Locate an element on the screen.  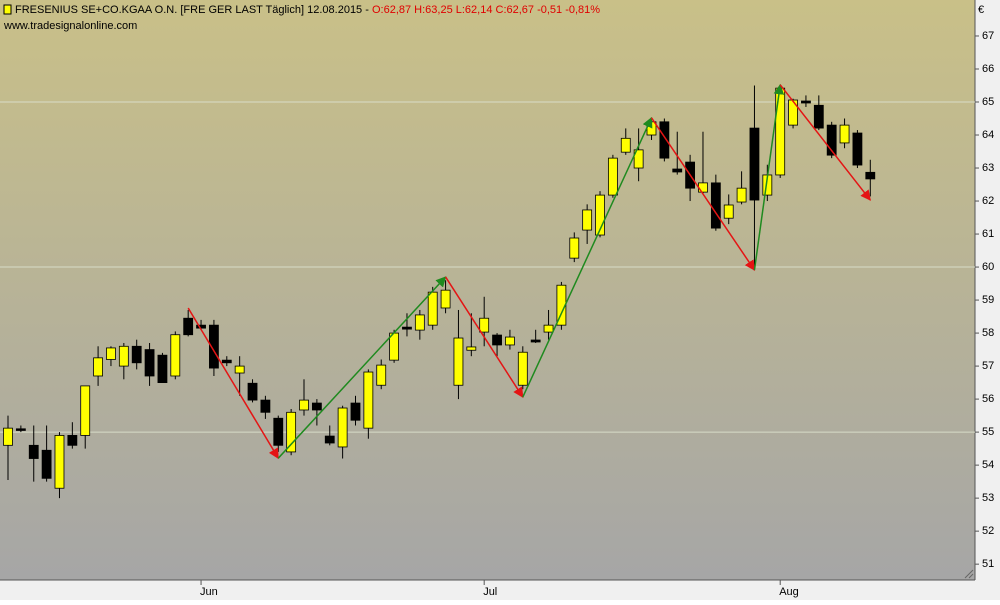
y-tick-label: 62 is located at coordinates (988, 201).